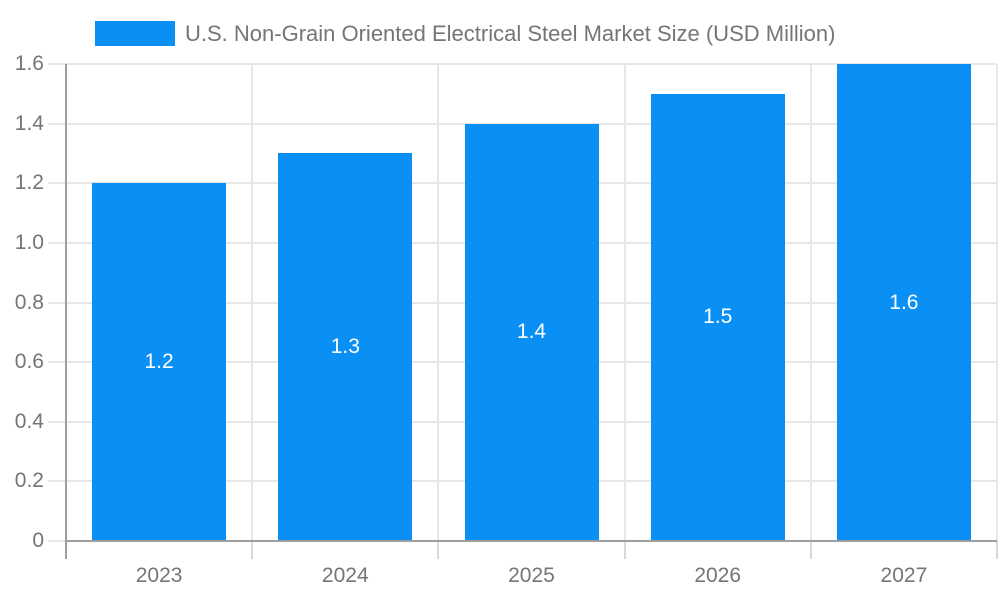  Describe the element at coordinates (135, 33) in the screenshot. I see `legend-color-swatch` at that location.